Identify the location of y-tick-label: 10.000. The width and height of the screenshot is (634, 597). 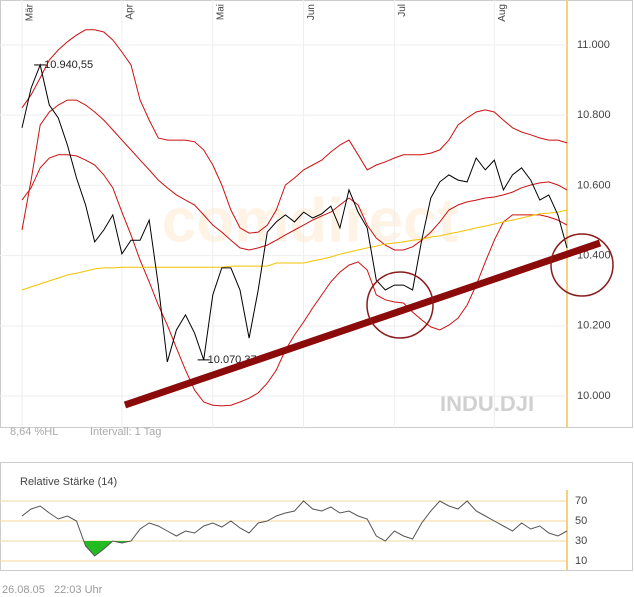
(594, 396).